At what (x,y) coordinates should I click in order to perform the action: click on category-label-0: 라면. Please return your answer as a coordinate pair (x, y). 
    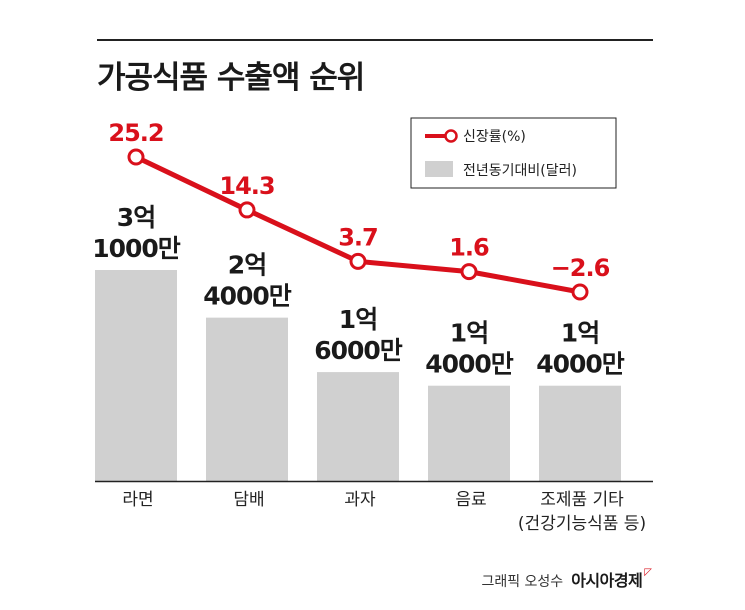
    Looking at the image, I should click on (137, 500).